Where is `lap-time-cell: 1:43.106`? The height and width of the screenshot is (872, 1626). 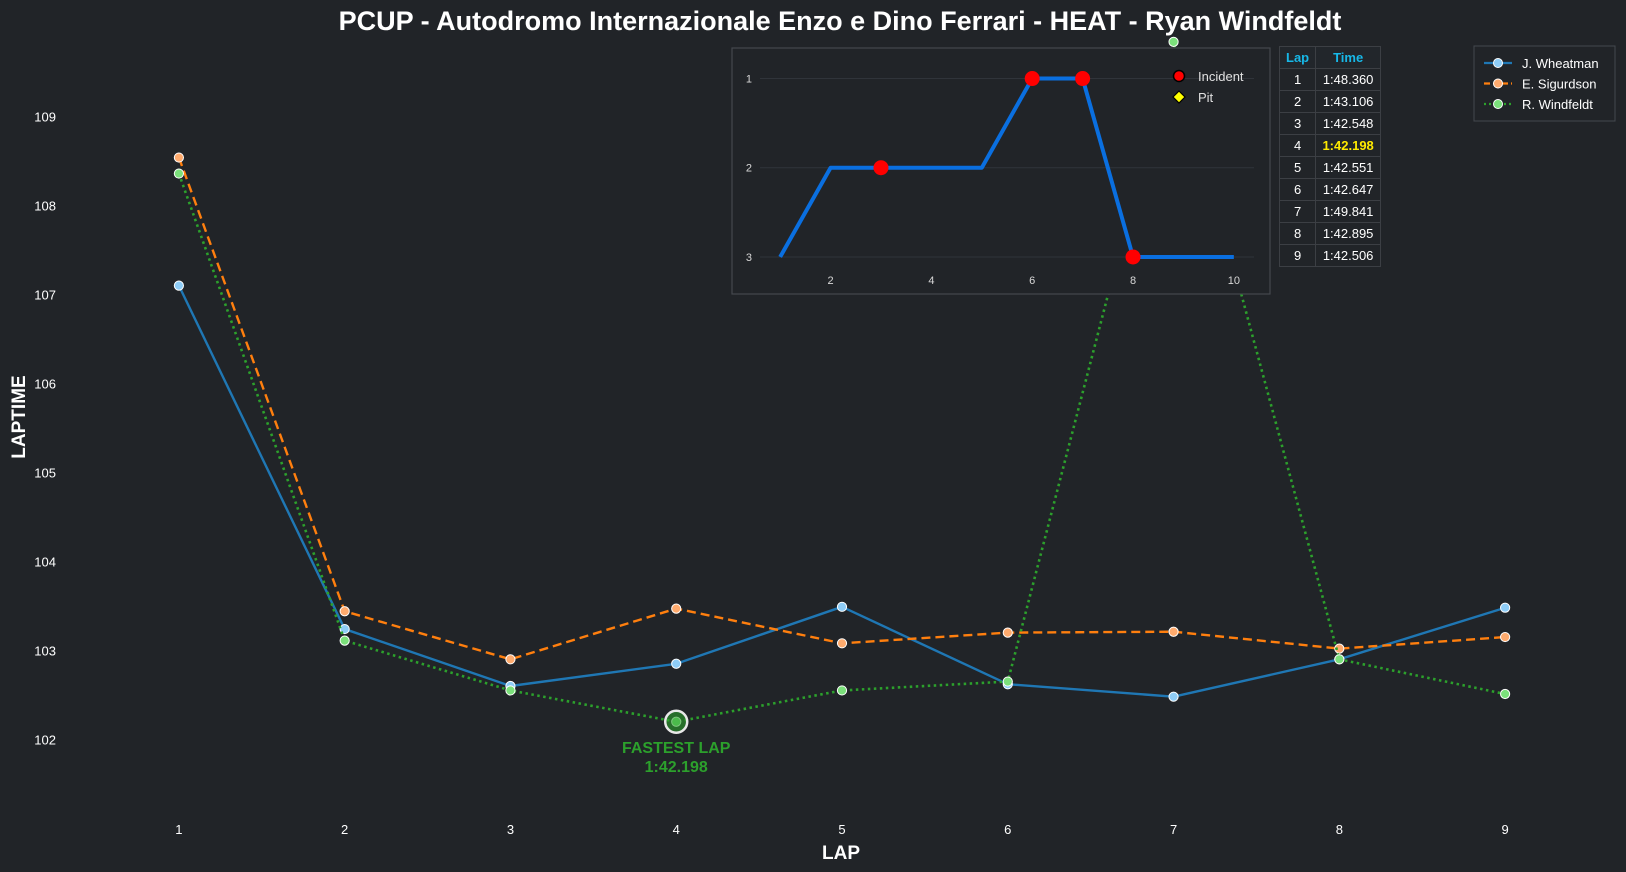 lap-time-cell: 1:43.106 is located at coordinates (1348, 101).